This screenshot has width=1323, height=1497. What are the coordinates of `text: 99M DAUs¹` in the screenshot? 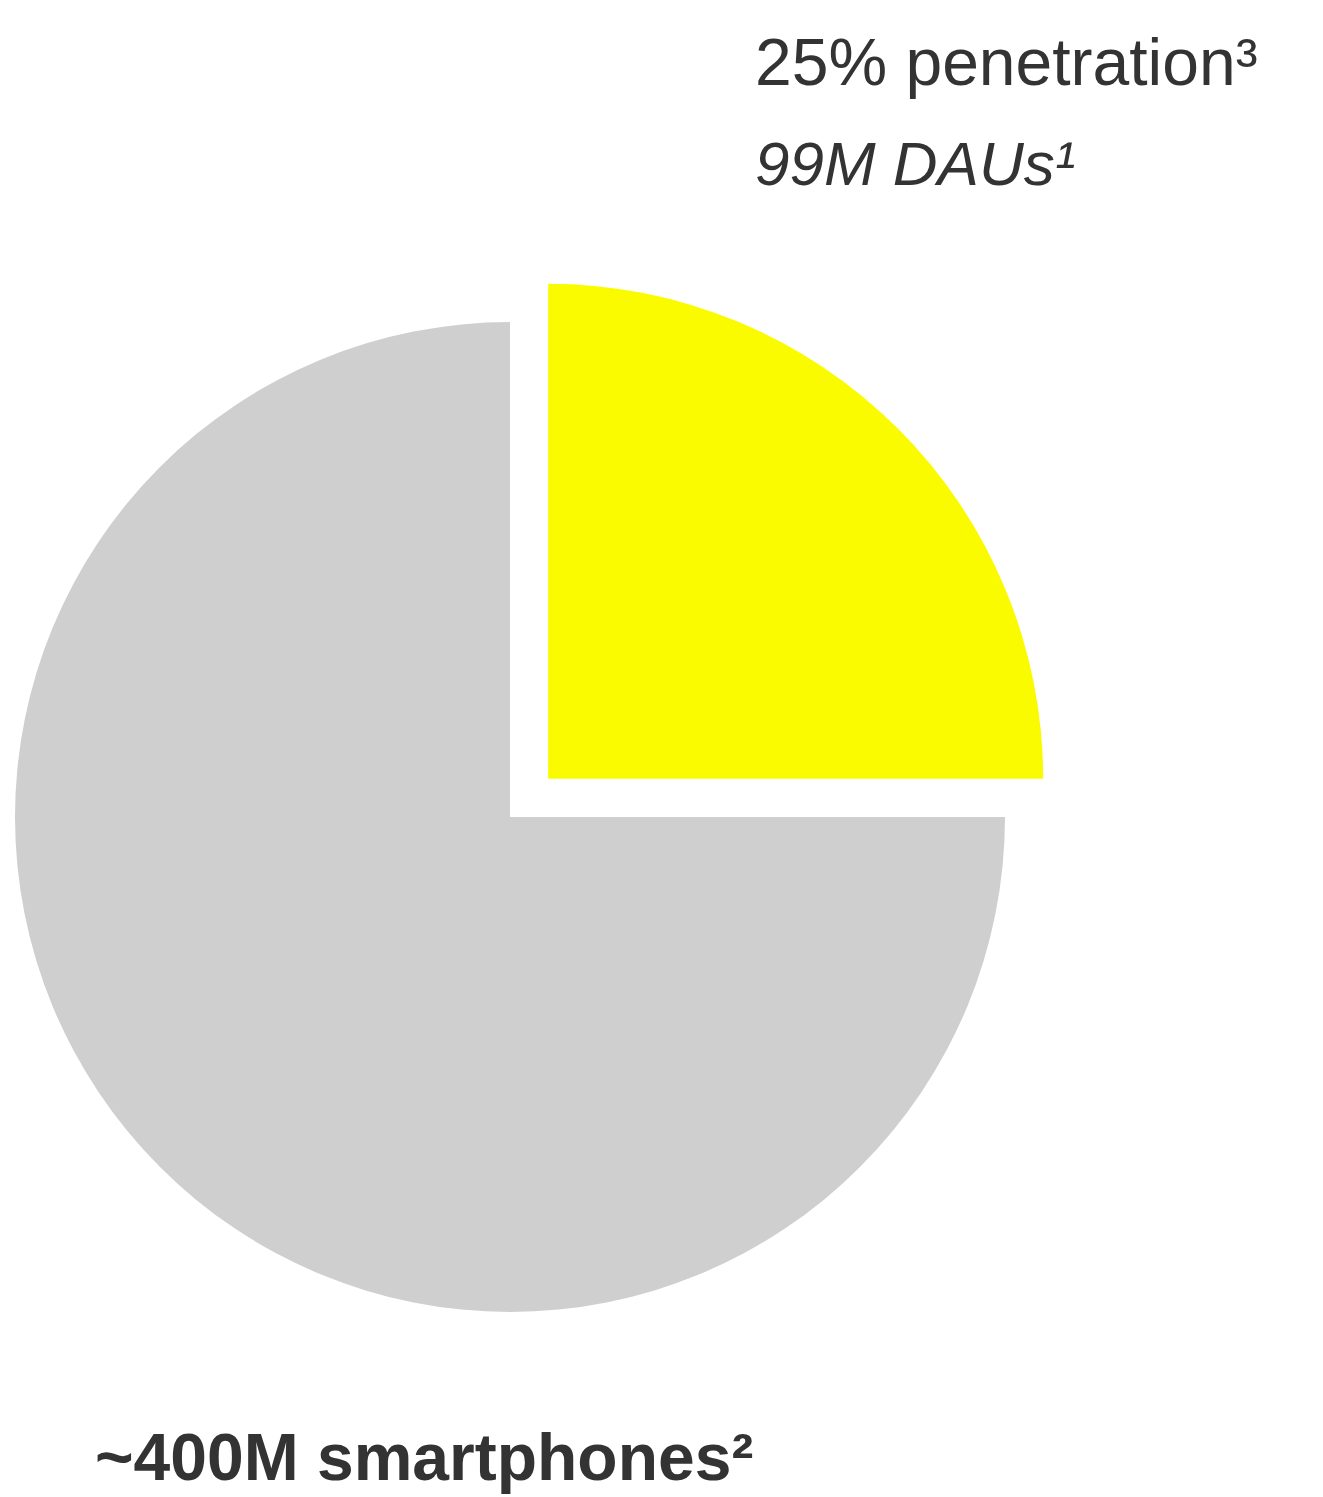 It's located at (915, 163).